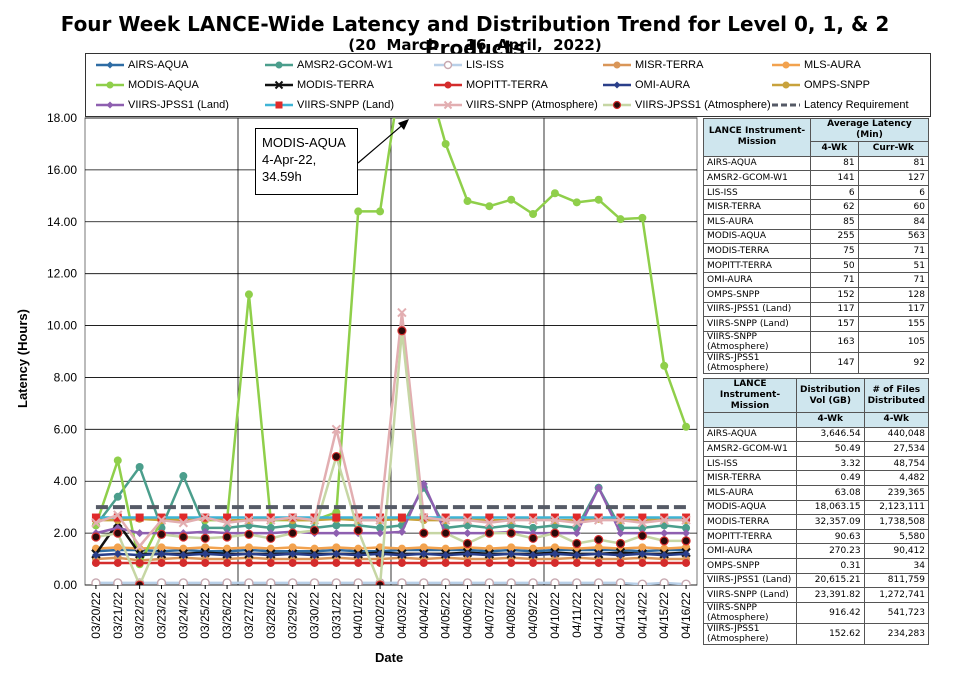  What do you see at coordinates (315, 615) in the screenshot?
I see `x-tick-label: 03/30/22` at bounding box center [315, 615].